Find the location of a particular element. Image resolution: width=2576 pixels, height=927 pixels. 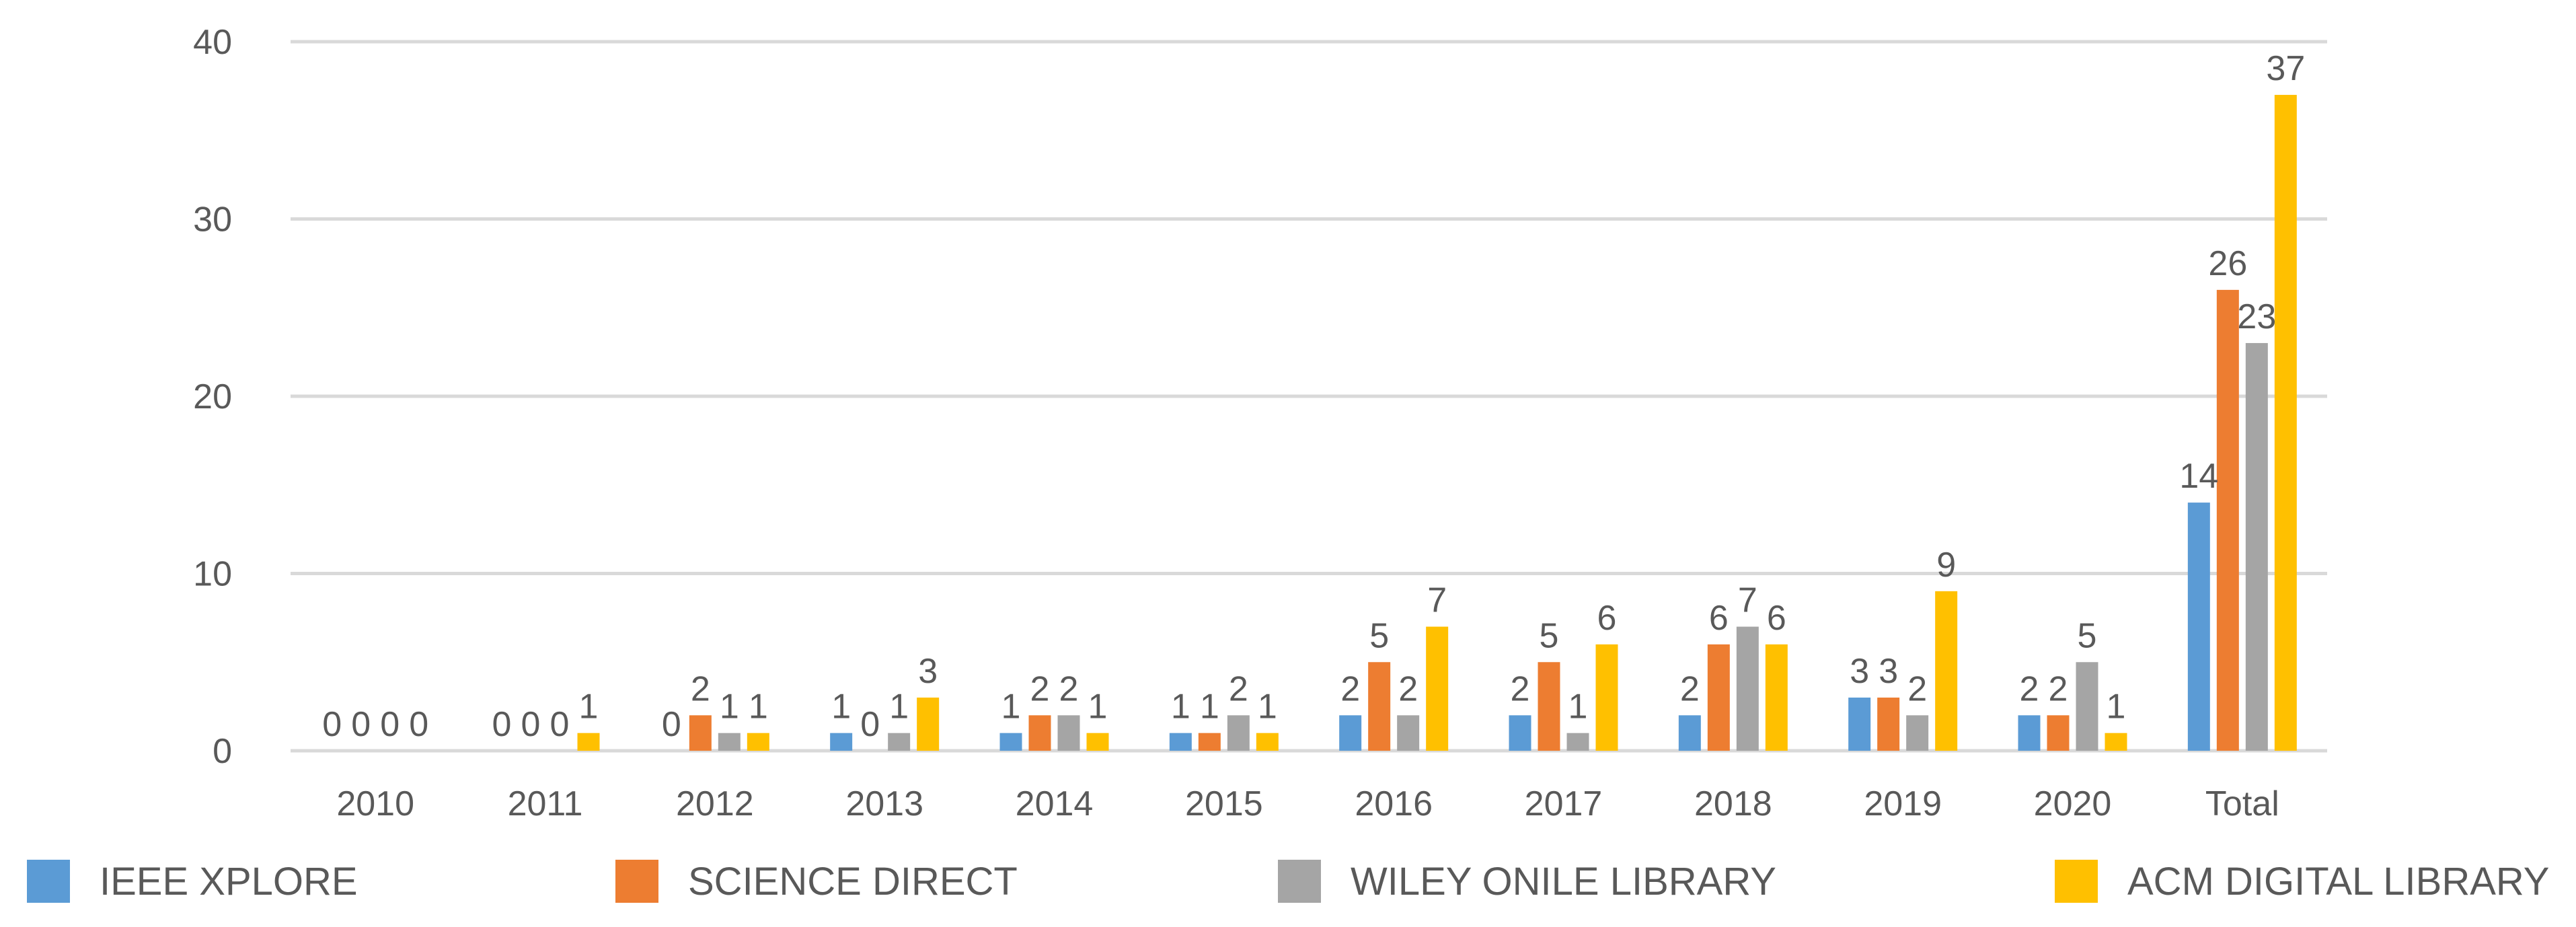

x-tick-label: 2020 is located at coordinates (2073, 804).